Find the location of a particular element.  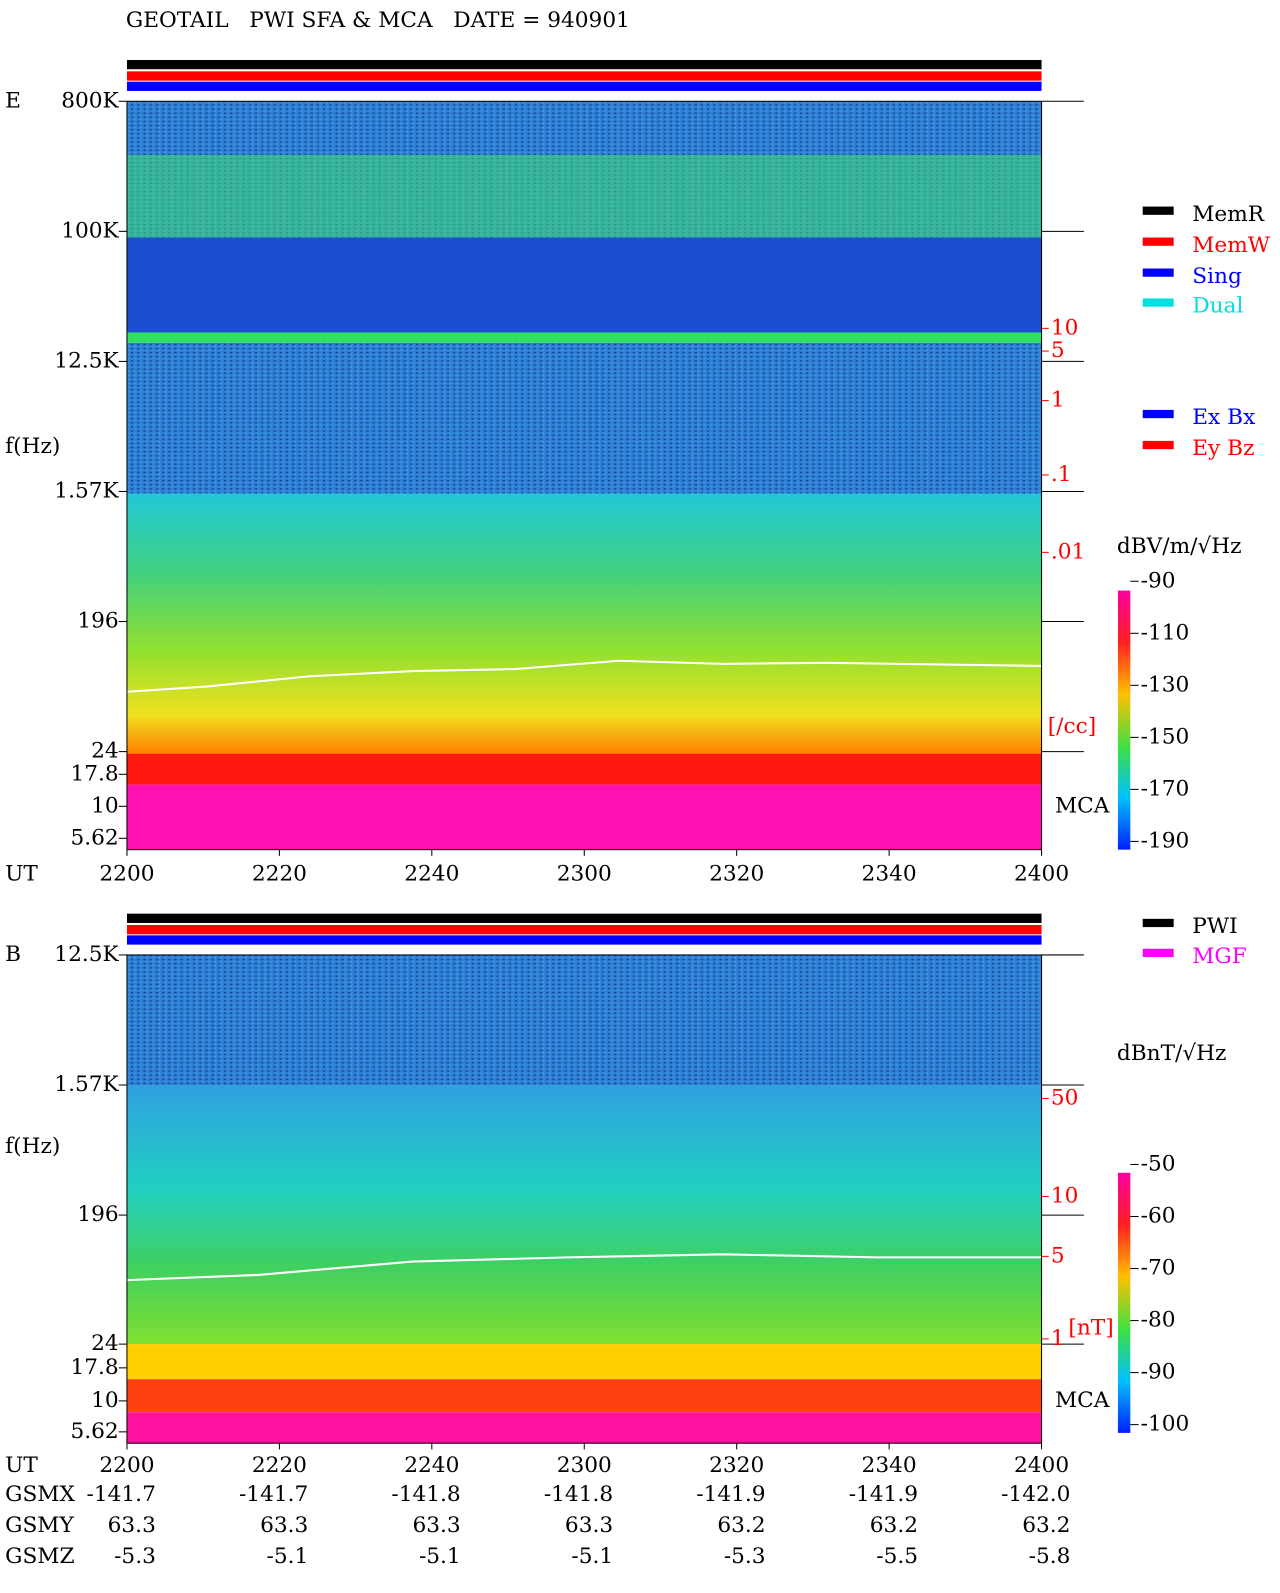

orbit-value: -141.7 is located at coordinates (121, 1494).